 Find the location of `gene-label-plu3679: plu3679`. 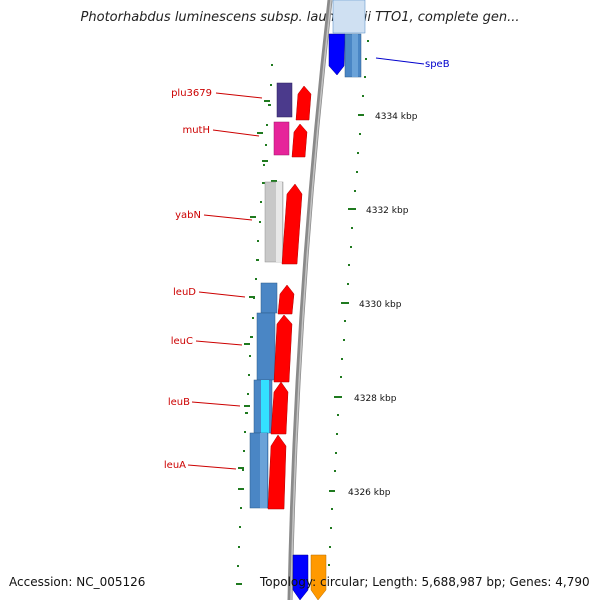

gene-label-plu3679: plu3679 is located at coordinates (191, 93).